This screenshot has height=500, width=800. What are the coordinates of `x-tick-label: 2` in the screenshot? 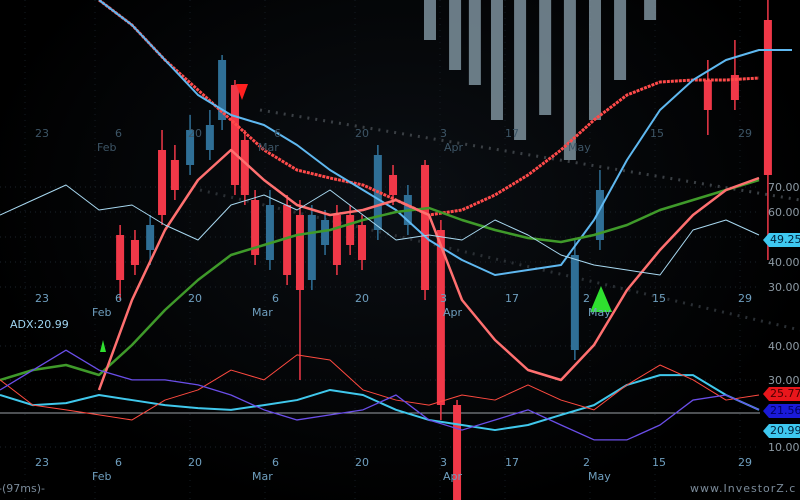 It's located at (586, 462).